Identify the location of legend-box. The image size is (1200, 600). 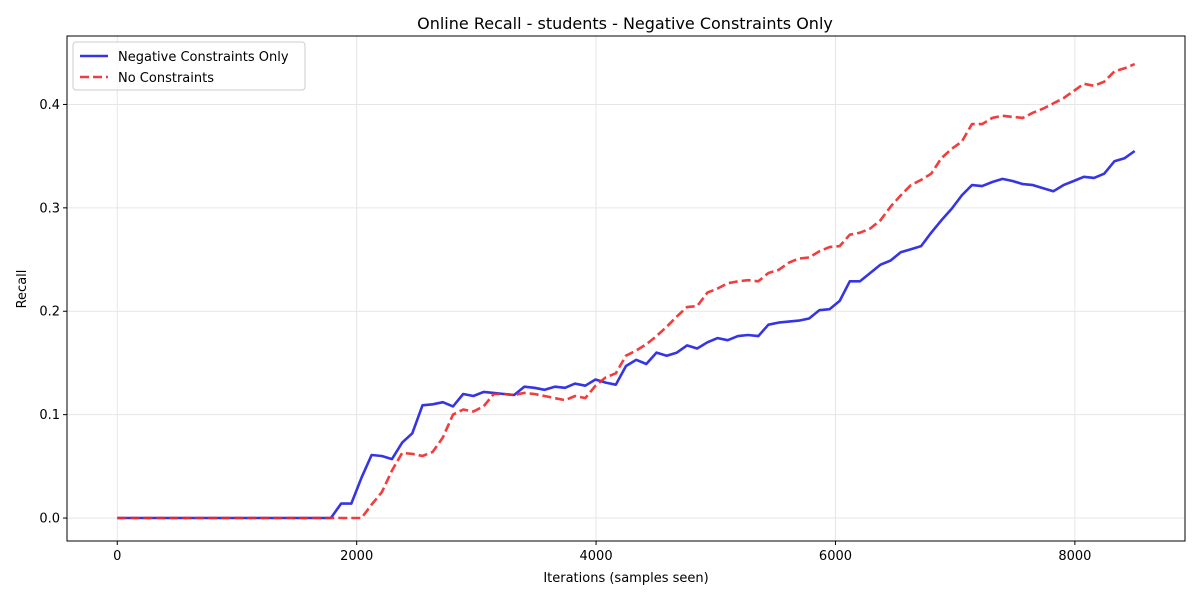
(189, 66).